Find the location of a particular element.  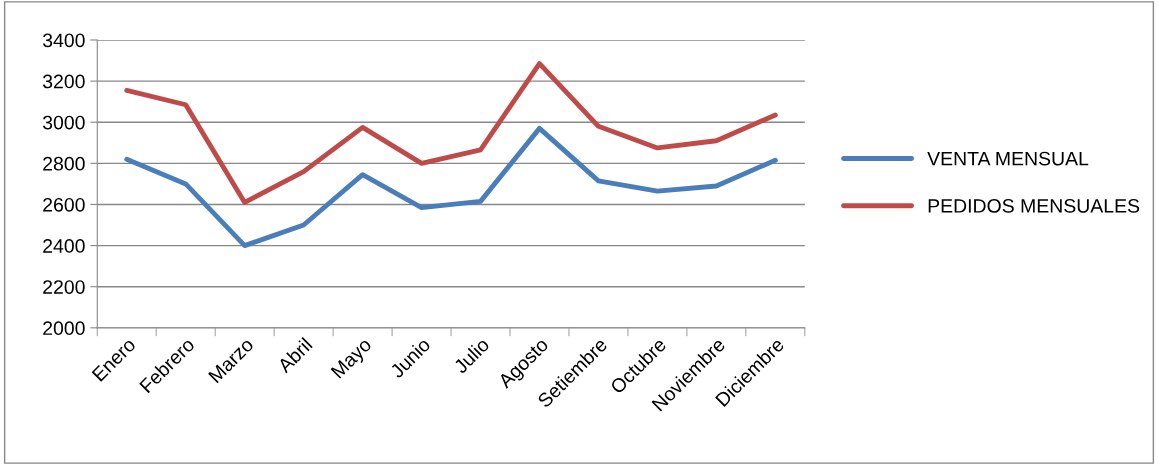

legend-label: PEDIDOS MENSUALES is located at coordinates (1034, 206).